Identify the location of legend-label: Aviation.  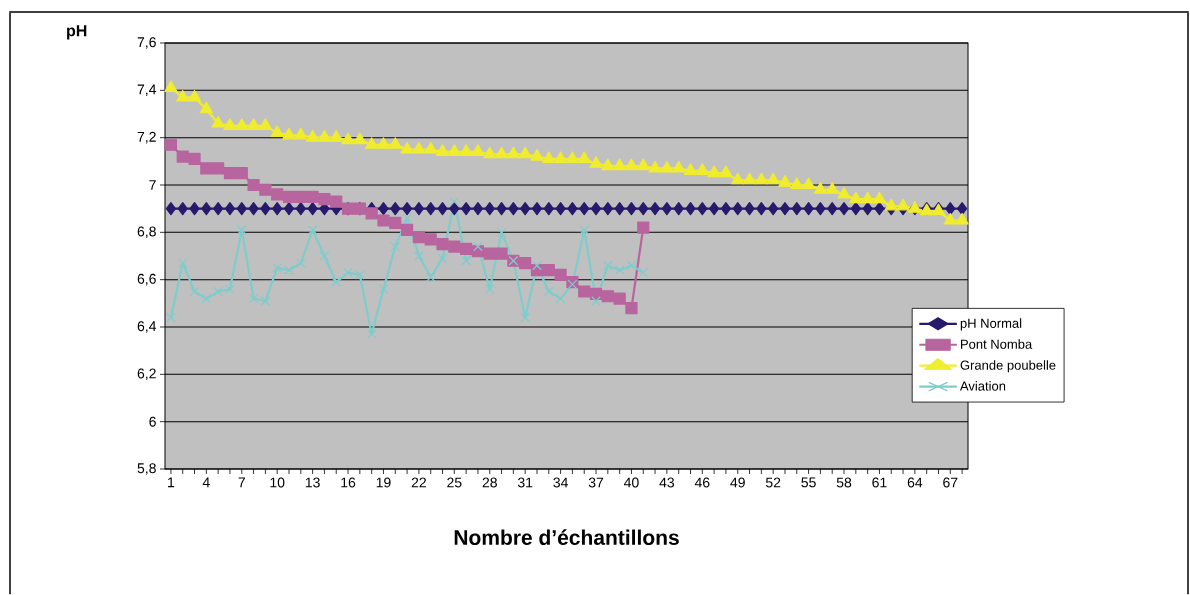
(982, 386).